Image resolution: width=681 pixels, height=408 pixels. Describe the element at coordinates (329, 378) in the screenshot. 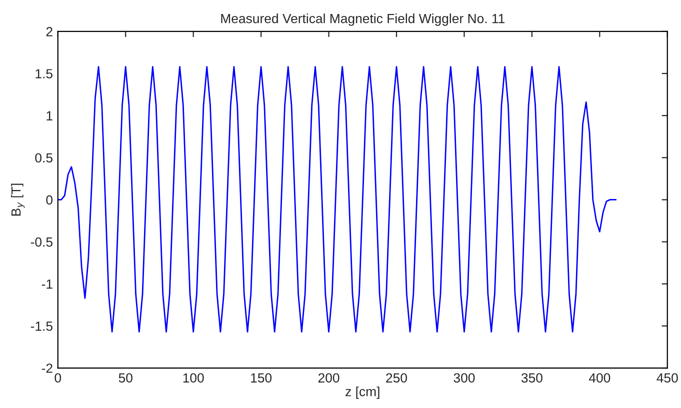

I see `x-tick-label: 200` at that location.